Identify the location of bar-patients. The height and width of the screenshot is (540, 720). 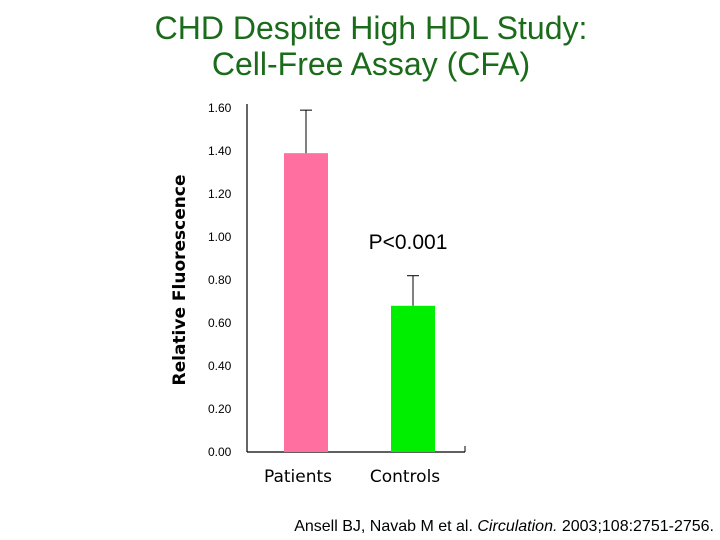
(306, 302).